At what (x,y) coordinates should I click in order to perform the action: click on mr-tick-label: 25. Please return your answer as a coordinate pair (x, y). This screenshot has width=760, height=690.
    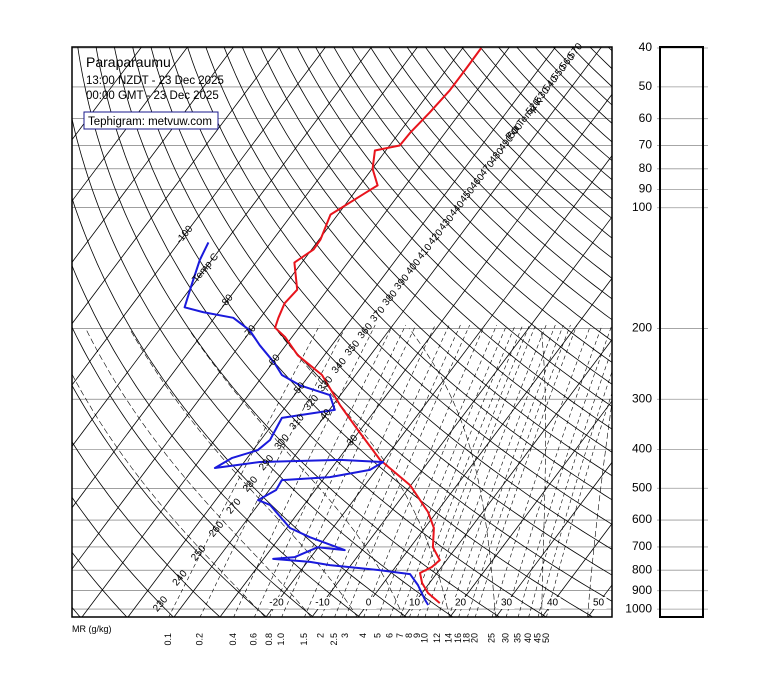
    Looking at the image, I should click on (491, 638).